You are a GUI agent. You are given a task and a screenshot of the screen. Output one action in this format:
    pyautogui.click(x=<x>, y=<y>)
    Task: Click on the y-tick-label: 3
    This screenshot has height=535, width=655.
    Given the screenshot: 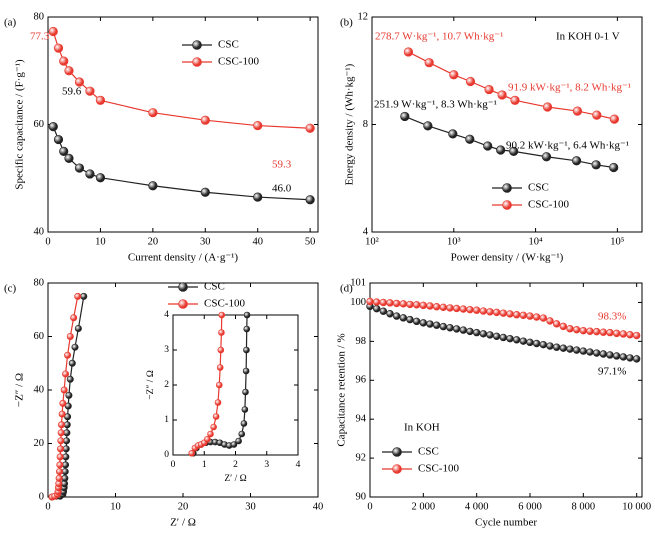 What is the action you would take?
    pyautogui.click(x=166, y=350)
    